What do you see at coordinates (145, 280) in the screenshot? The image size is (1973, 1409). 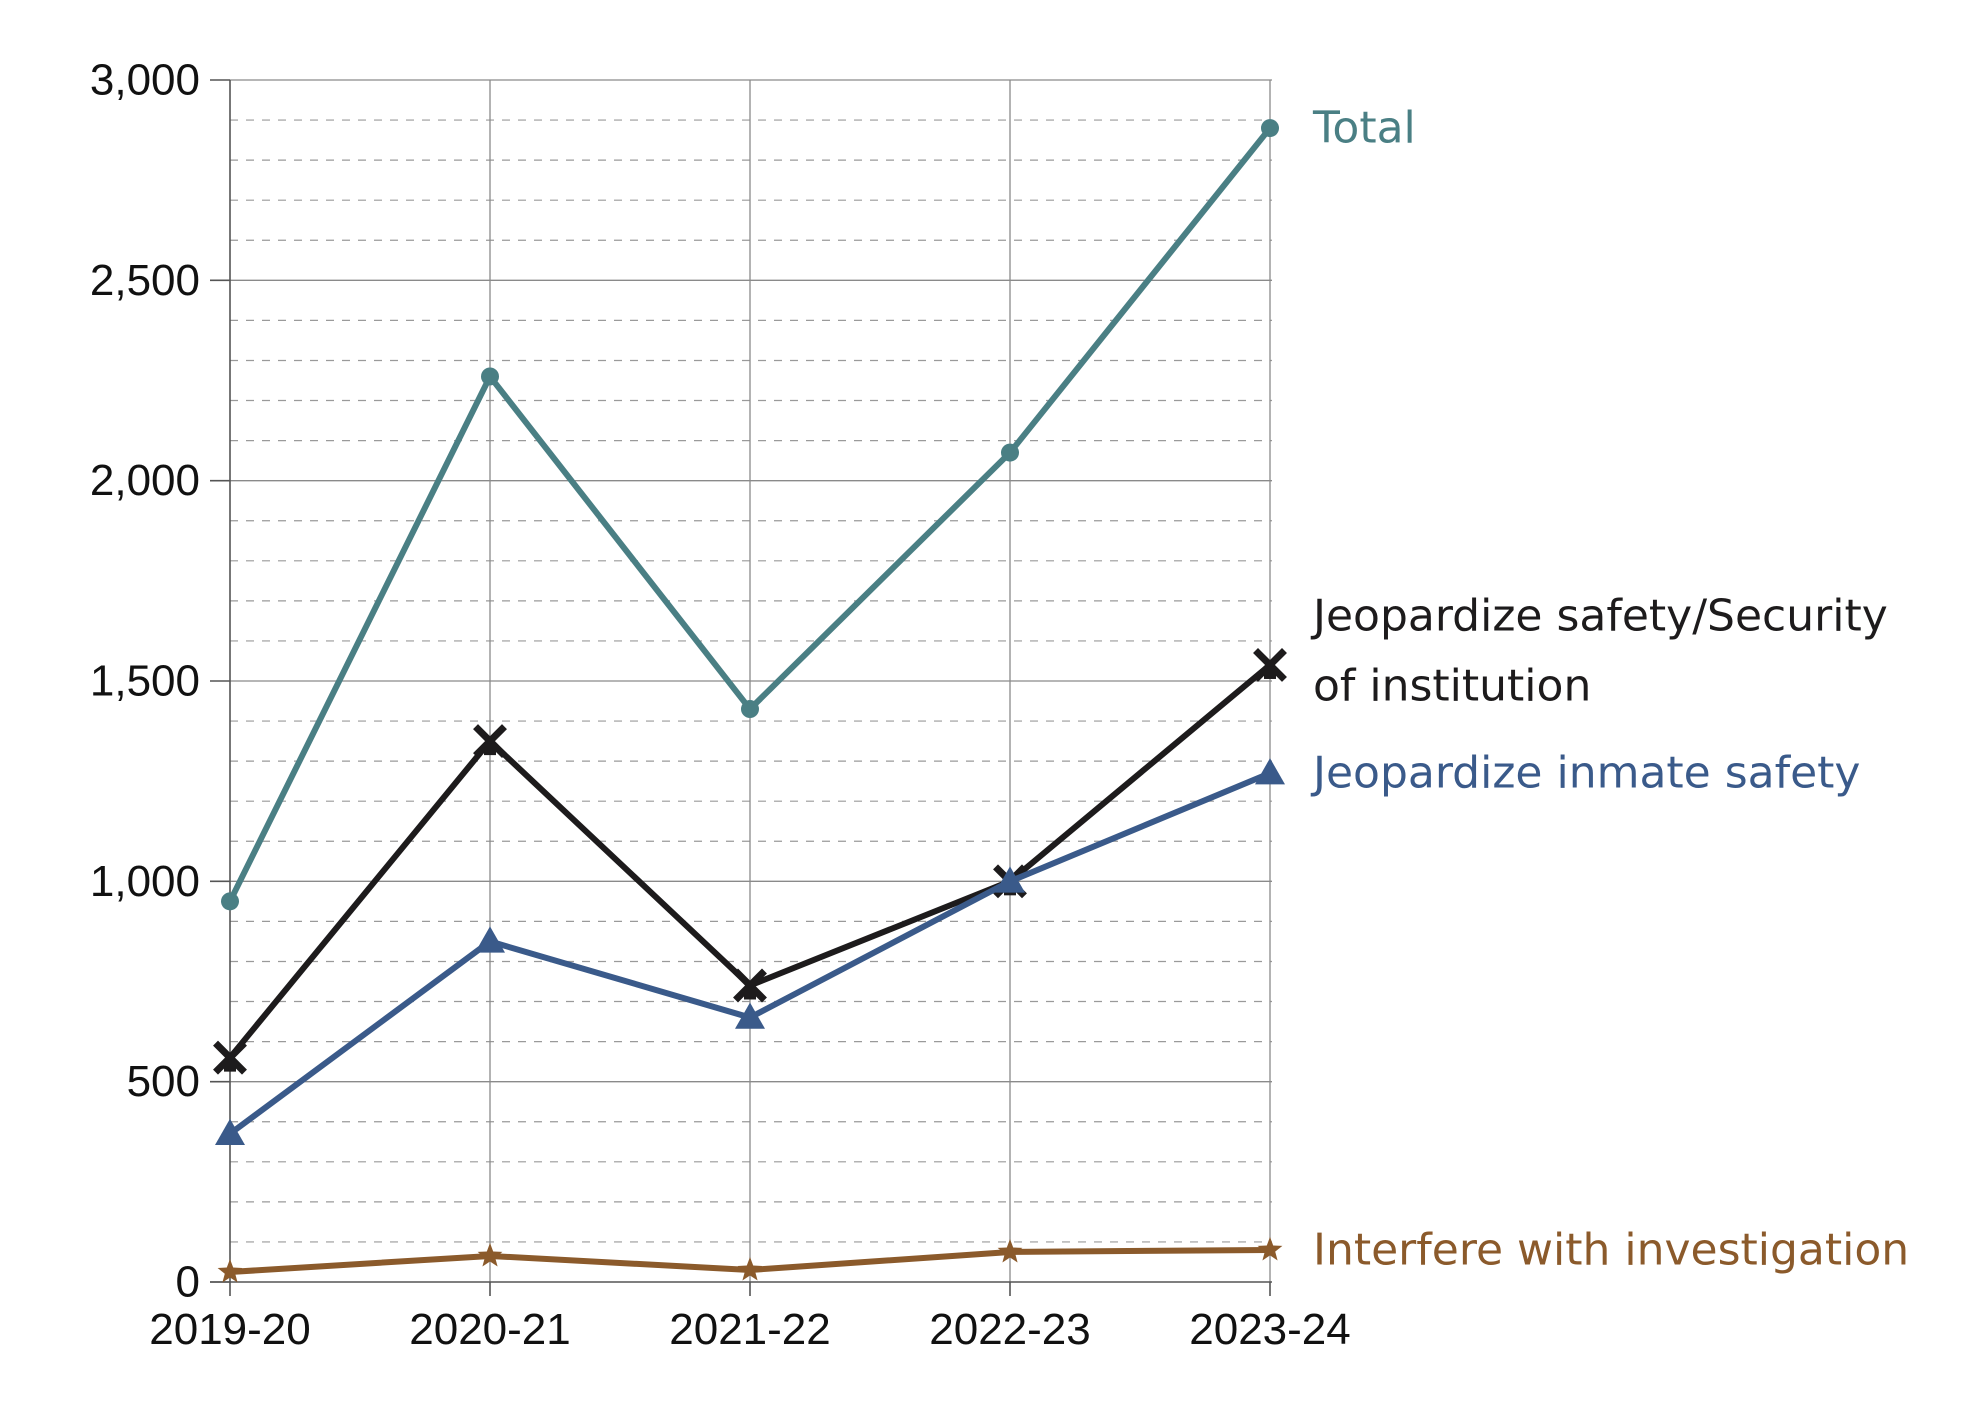 I see `y-tick-label: 2,500` at bounding box center [145, 280].